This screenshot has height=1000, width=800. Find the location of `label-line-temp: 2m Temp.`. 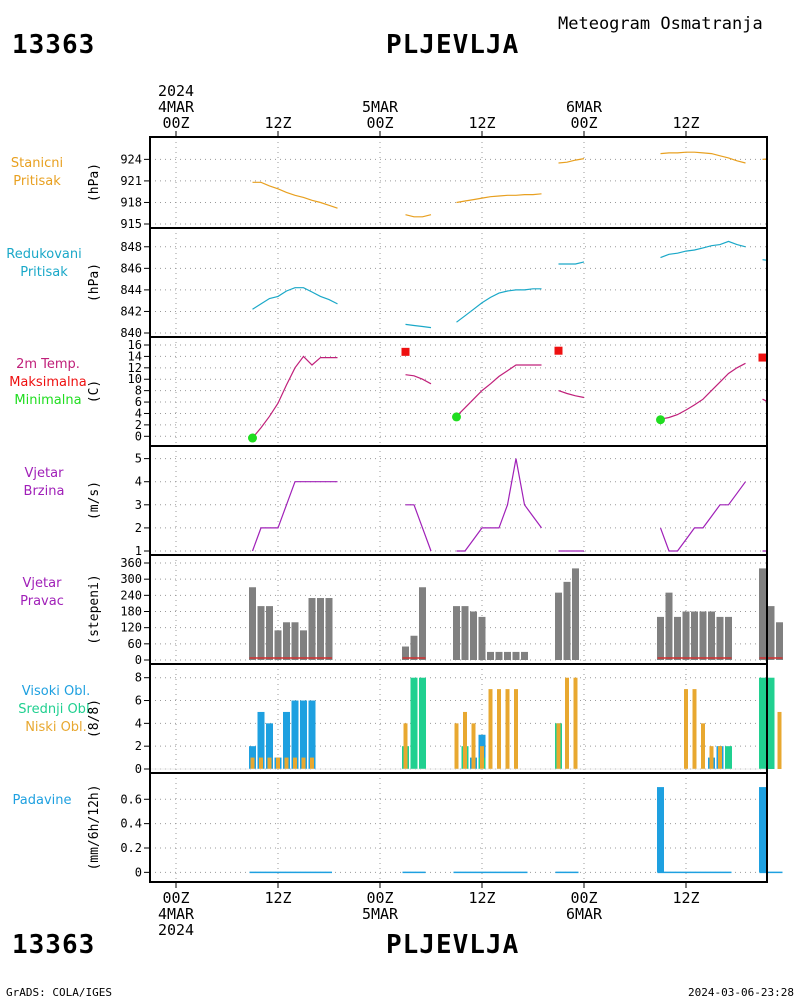

label-line-temp: 2m Temp. is located at coordinates (48, 364).